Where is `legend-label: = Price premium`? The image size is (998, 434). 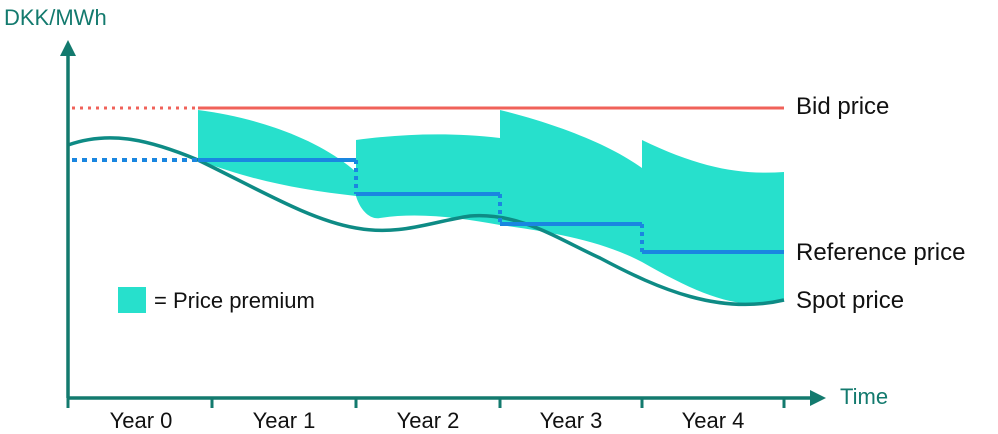
legend-label: = Price premium is located at coordinates (234, 300).